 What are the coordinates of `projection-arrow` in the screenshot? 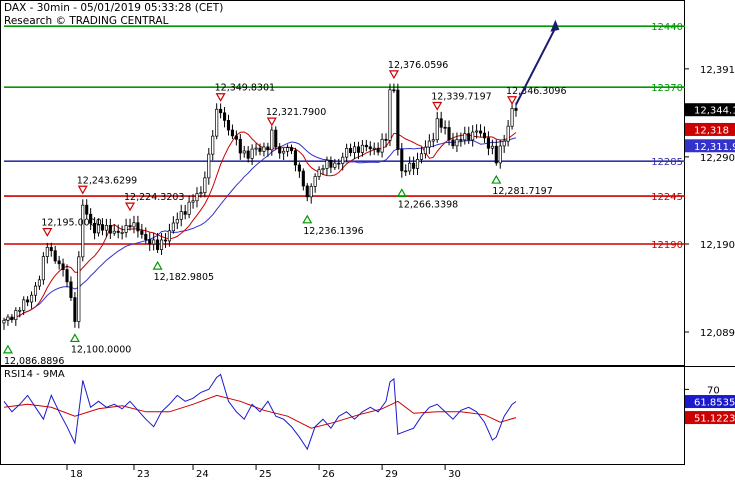 It's located at (537, 62).